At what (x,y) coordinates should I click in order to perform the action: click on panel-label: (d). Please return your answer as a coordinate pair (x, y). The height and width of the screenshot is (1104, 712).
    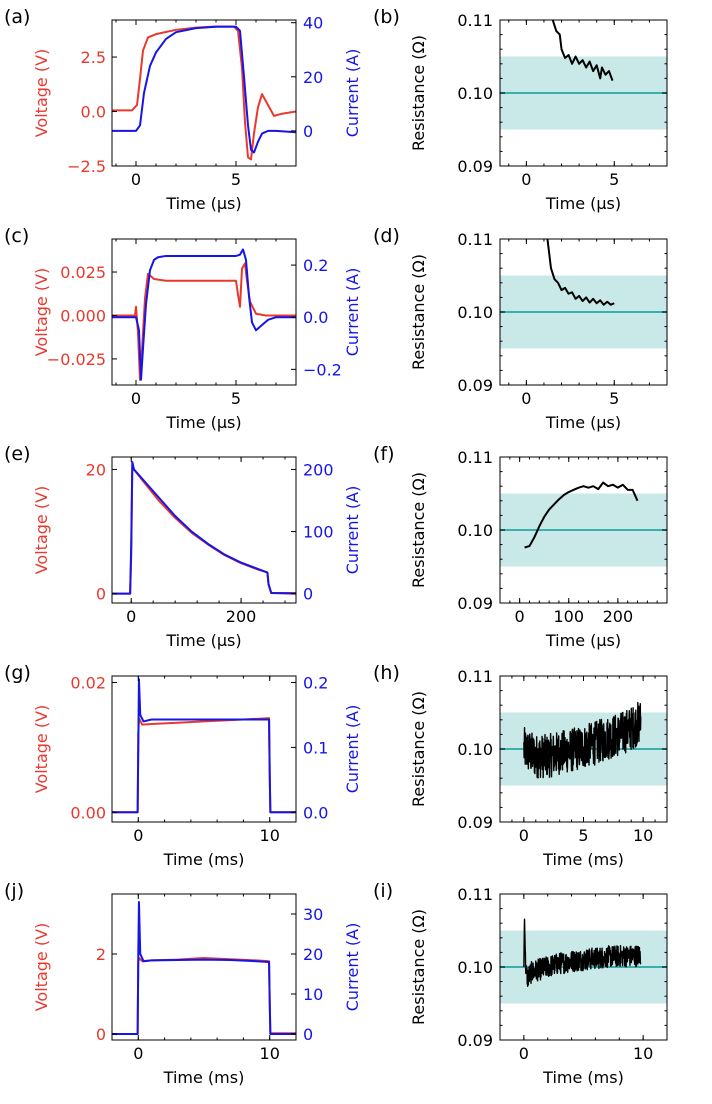
    Looking at the image, I should click on (386, 236).